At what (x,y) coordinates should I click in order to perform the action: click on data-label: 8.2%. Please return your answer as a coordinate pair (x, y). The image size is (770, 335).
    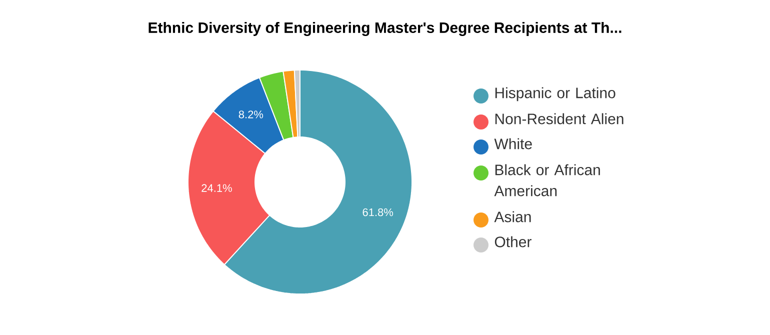
    Looking at the image, I should click on (251, 114).